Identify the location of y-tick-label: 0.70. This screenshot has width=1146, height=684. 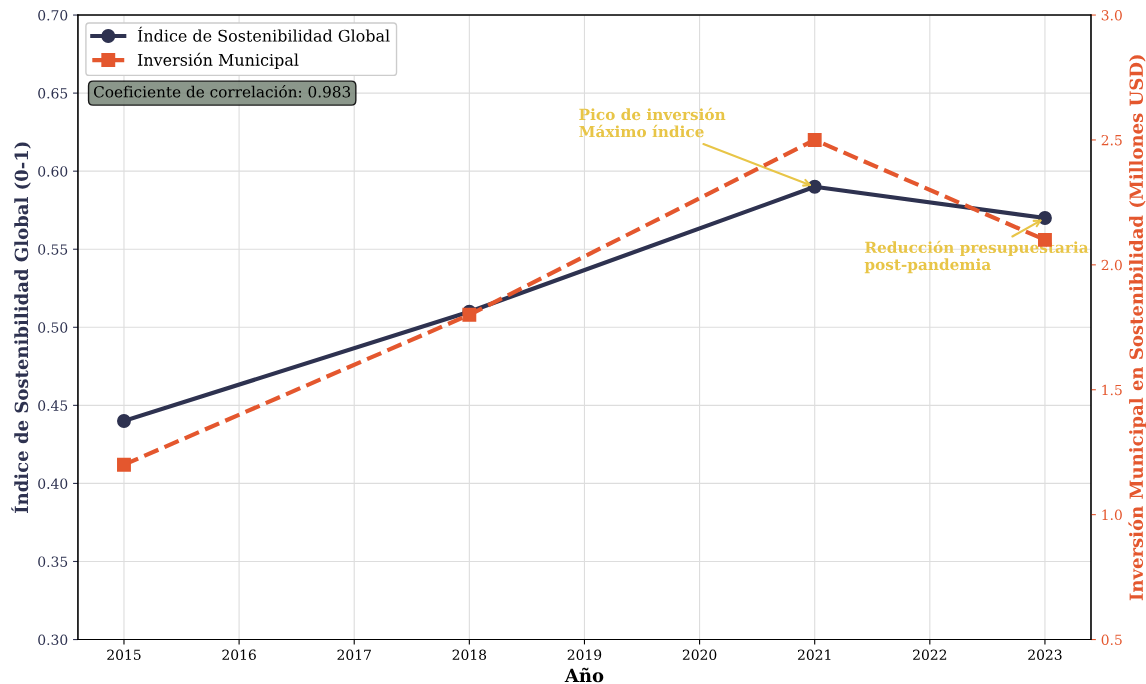
(53, 15).